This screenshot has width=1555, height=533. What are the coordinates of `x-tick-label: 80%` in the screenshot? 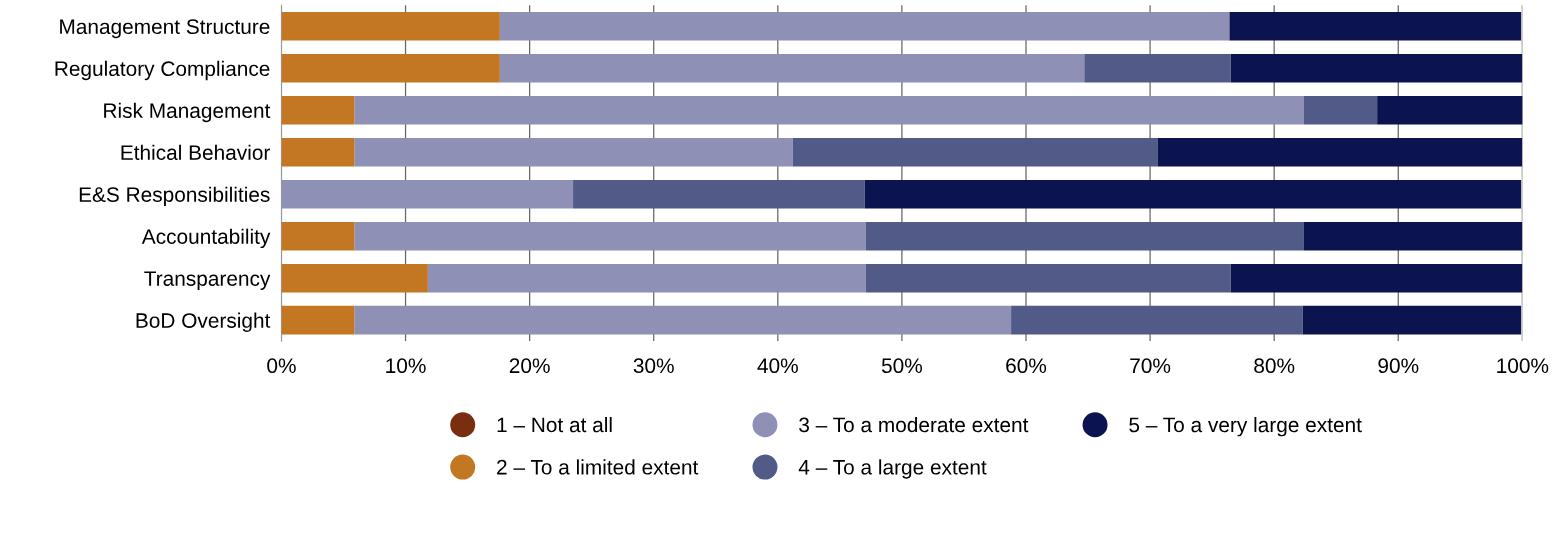 It's located at (1274, 366).